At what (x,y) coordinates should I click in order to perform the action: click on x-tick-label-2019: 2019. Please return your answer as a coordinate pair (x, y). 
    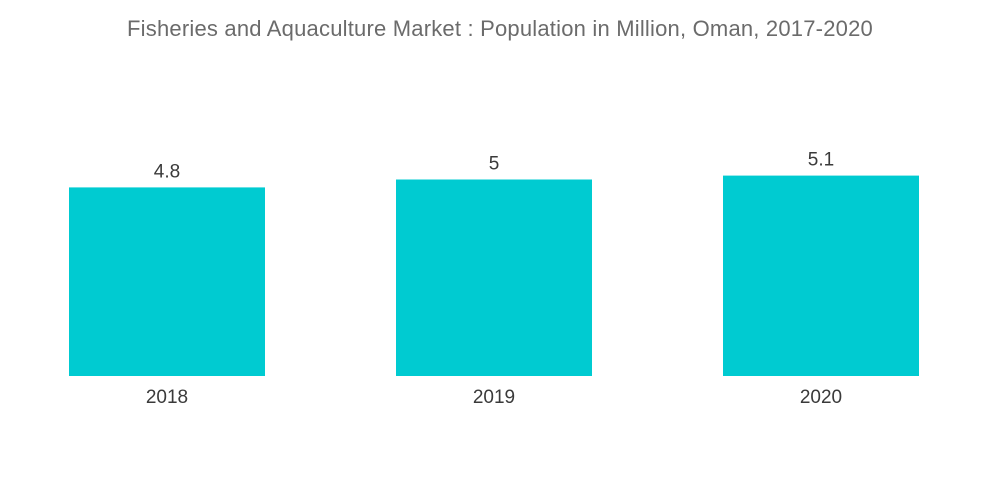
    Looking at the image, I should click on (494, 397).